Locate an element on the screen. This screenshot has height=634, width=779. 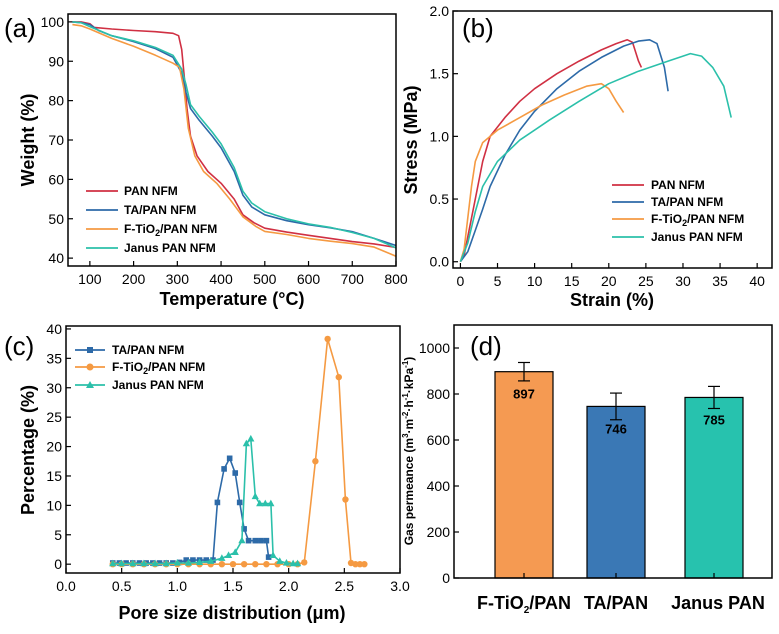
legend-c-ti-marker is located at coordinates (90, 367).